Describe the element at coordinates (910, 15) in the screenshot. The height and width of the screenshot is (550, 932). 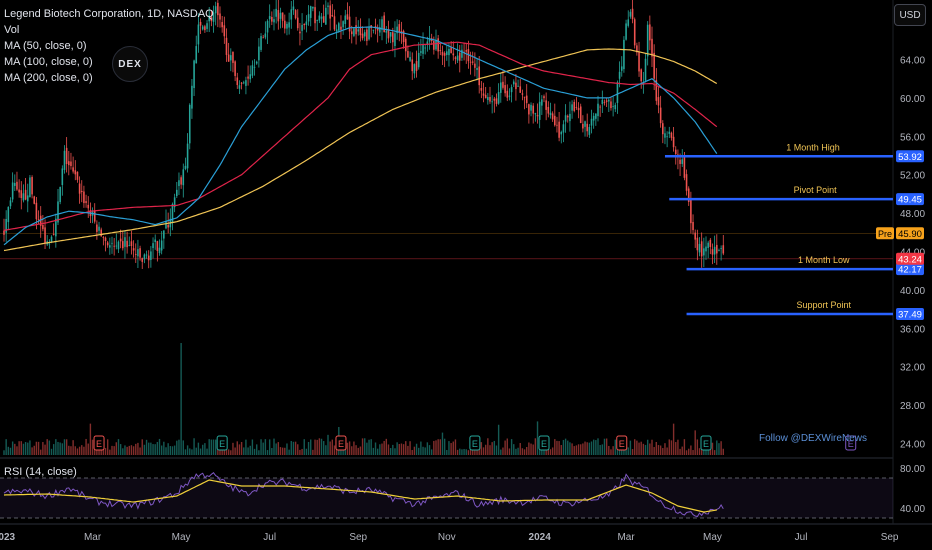
I see `currency-button: USD` at that location.